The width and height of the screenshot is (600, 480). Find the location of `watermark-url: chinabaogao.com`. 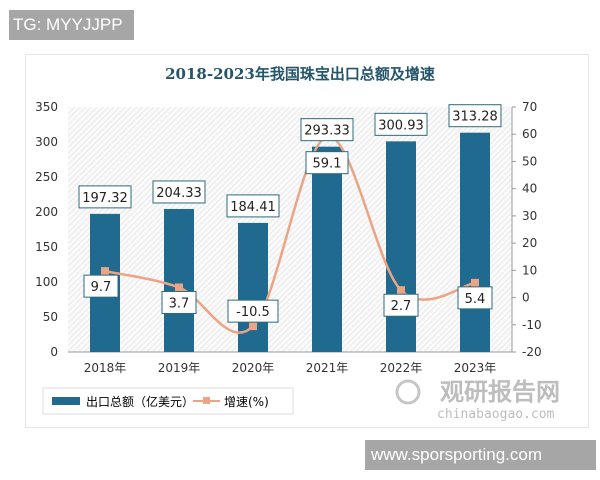

watermark-url: chinabaogao.com is located at coordinates (496, 414).